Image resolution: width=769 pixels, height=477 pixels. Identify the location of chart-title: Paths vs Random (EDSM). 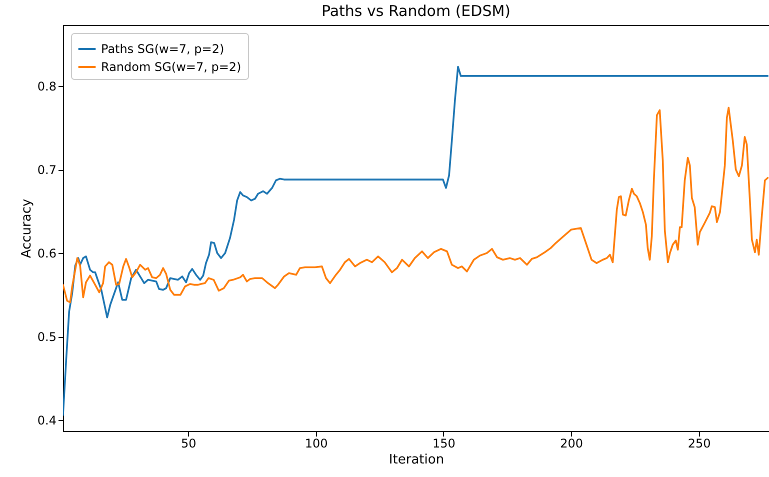
(416, 11).